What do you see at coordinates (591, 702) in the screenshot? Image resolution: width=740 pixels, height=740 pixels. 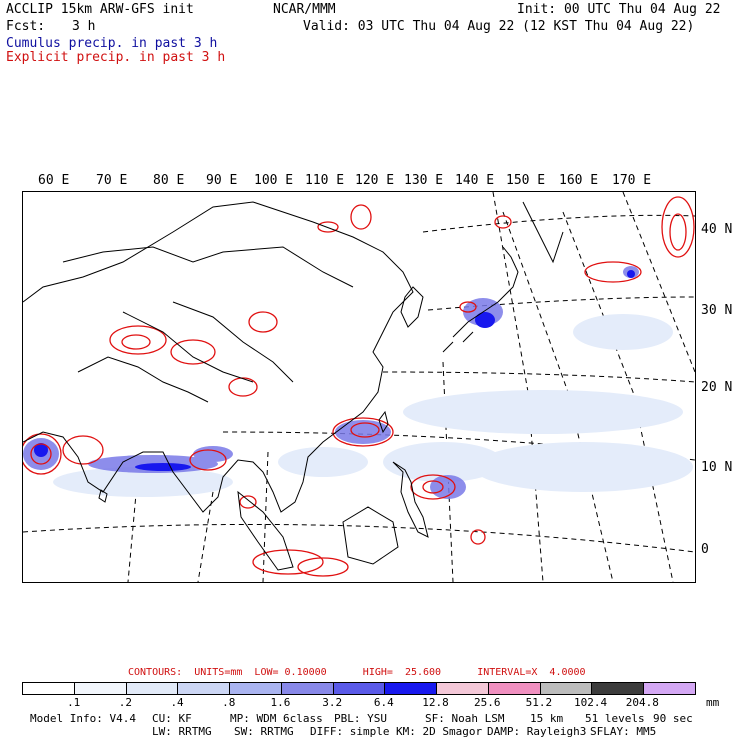 I see `color-bar-label: 102.4` at bounding box center [591, 702].